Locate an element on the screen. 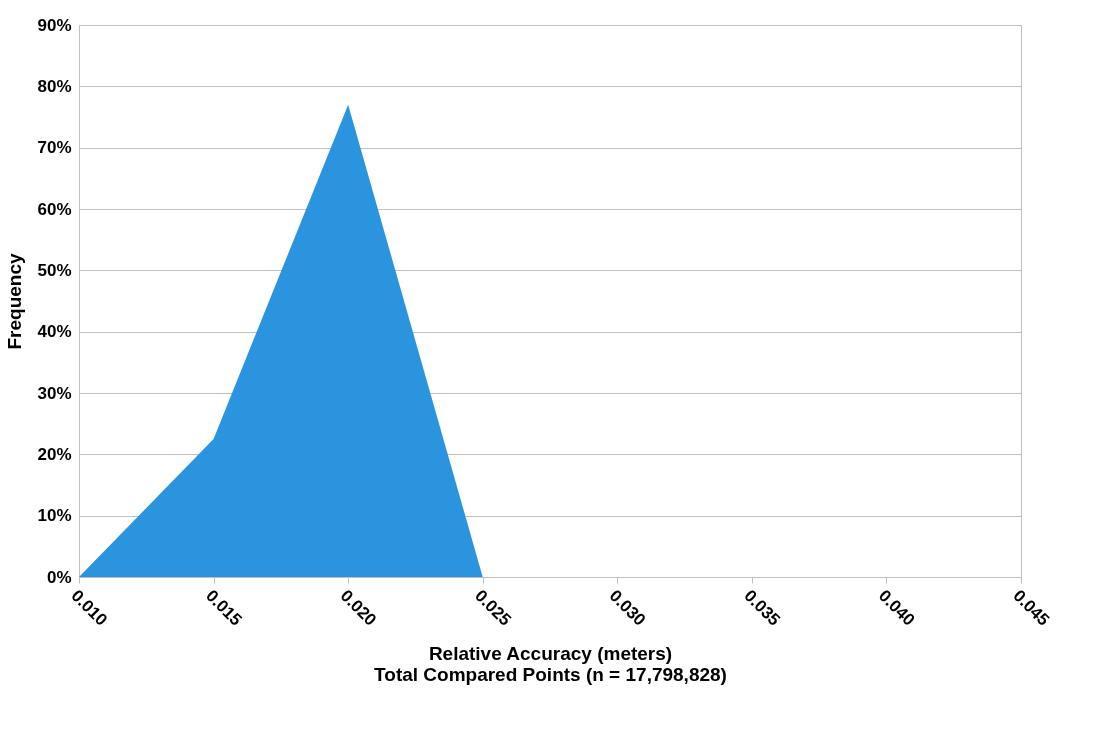 The image size is (1109, 729). y-axis-title: Frequency is located at coordinates (15, 301).